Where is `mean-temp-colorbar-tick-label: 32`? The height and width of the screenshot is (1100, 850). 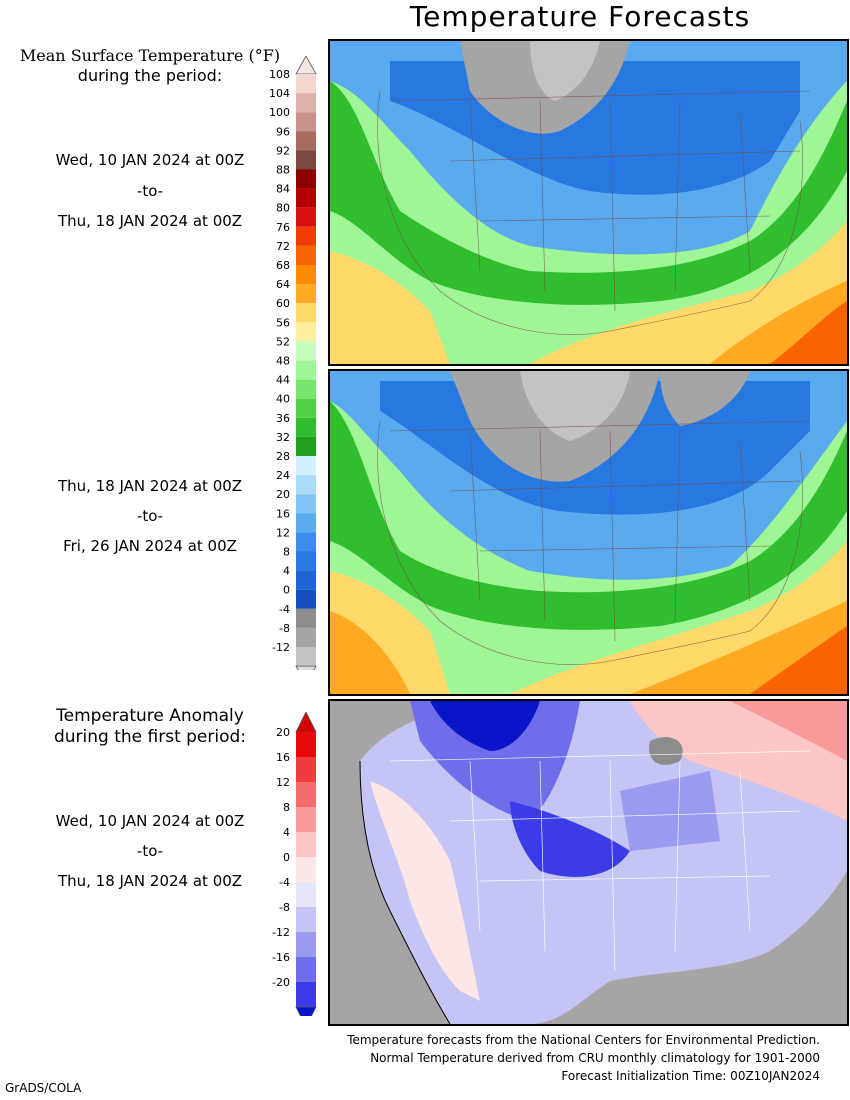 mean-temp-colorbar-tick-label: 32 is located at coordinates (283, 437).